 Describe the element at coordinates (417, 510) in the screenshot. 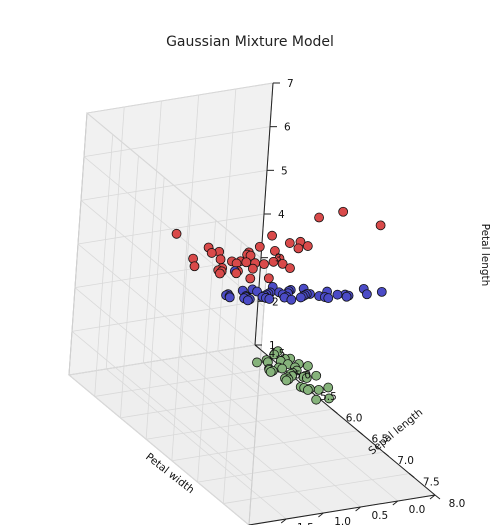

I see `x-tick-label: 0.0` at that location.